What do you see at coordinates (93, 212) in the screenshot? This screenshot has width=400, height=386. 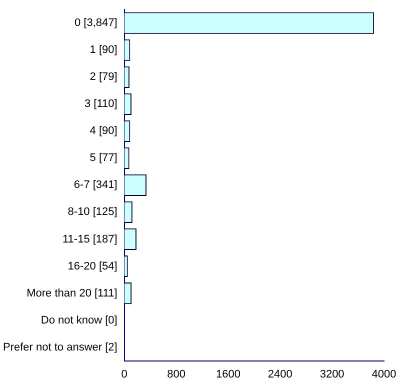 I see `y-tick-label: 8-10 [125]` at bounding box center [93, 212].